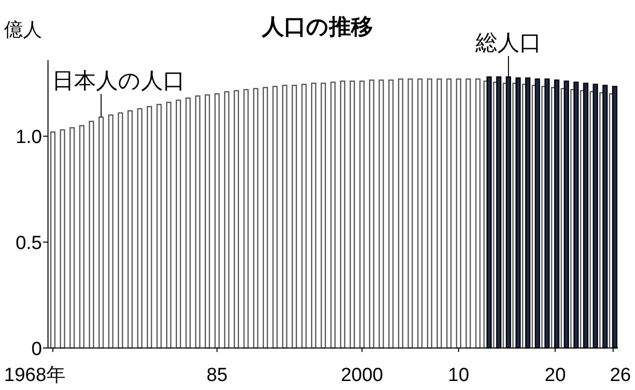 This screenshot has height=390, width=635. Describe the element at coordinates (29, 137) in the screenshot. I see `y-tick-label: 1.0` at that location.